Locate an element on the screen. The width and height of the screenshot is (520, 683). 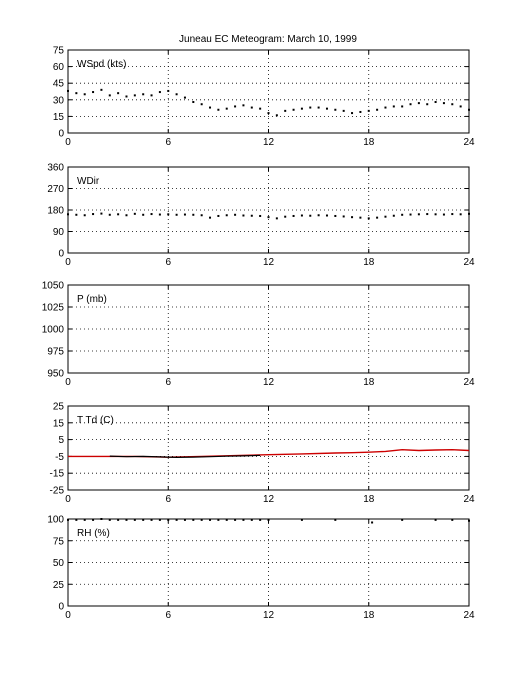
y-tick-label: 100 is located at coordinates (55, 520).